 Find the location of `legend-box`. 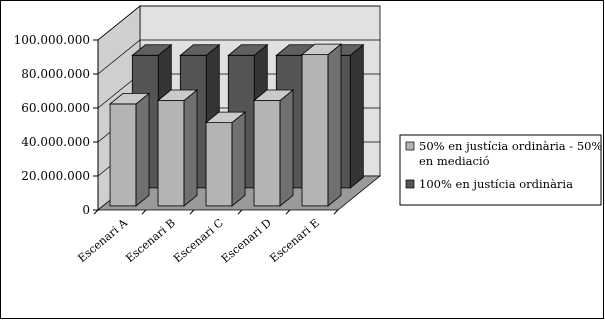

legend-box is located at coordinates (500, 170).